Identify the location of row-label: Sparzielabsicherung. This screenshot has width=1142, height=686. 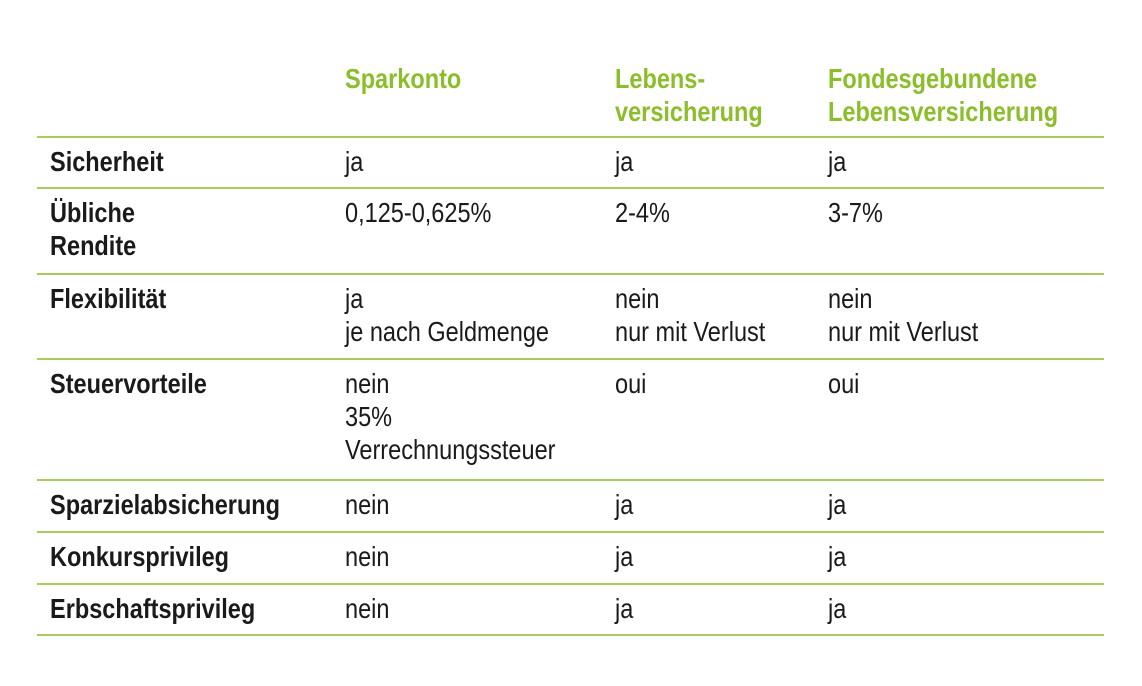
(187, 504).